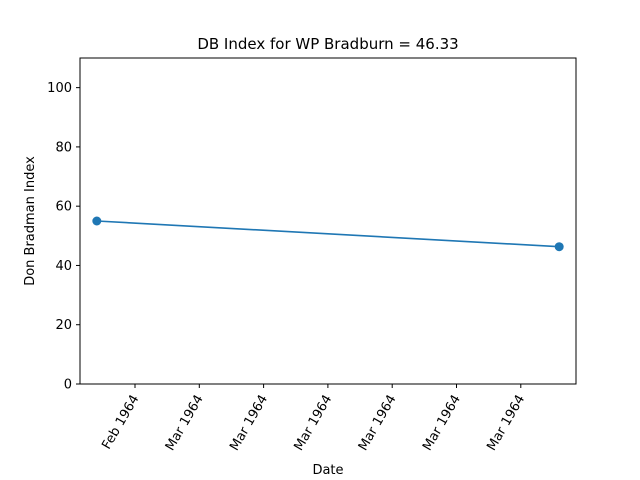  I want to click on y-tick-label: 60, so click(63, 207).